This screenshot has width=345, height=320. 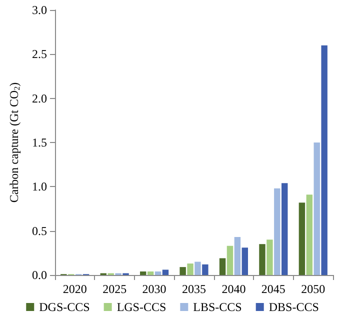 I want to click on x-tick-label: 2045, so click(x=273, y=289).